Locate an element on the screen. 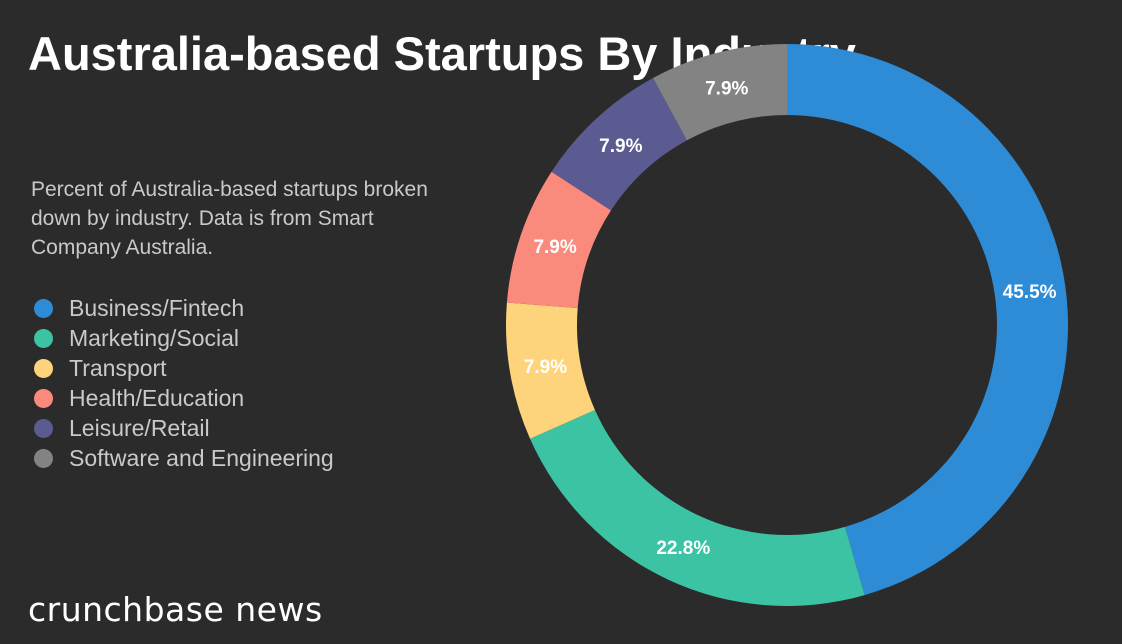 This screenshot has height=644, width=1122. data-label: 22.8% is located at coordinates (683, 548).